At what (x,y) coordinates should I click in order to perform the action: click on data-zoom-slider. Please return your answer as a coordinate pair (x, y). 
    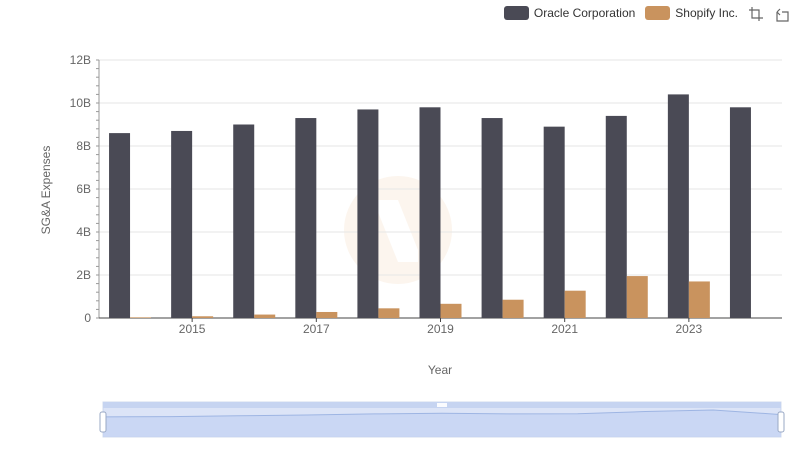
    Looking at the image, I should click on (442, 419).